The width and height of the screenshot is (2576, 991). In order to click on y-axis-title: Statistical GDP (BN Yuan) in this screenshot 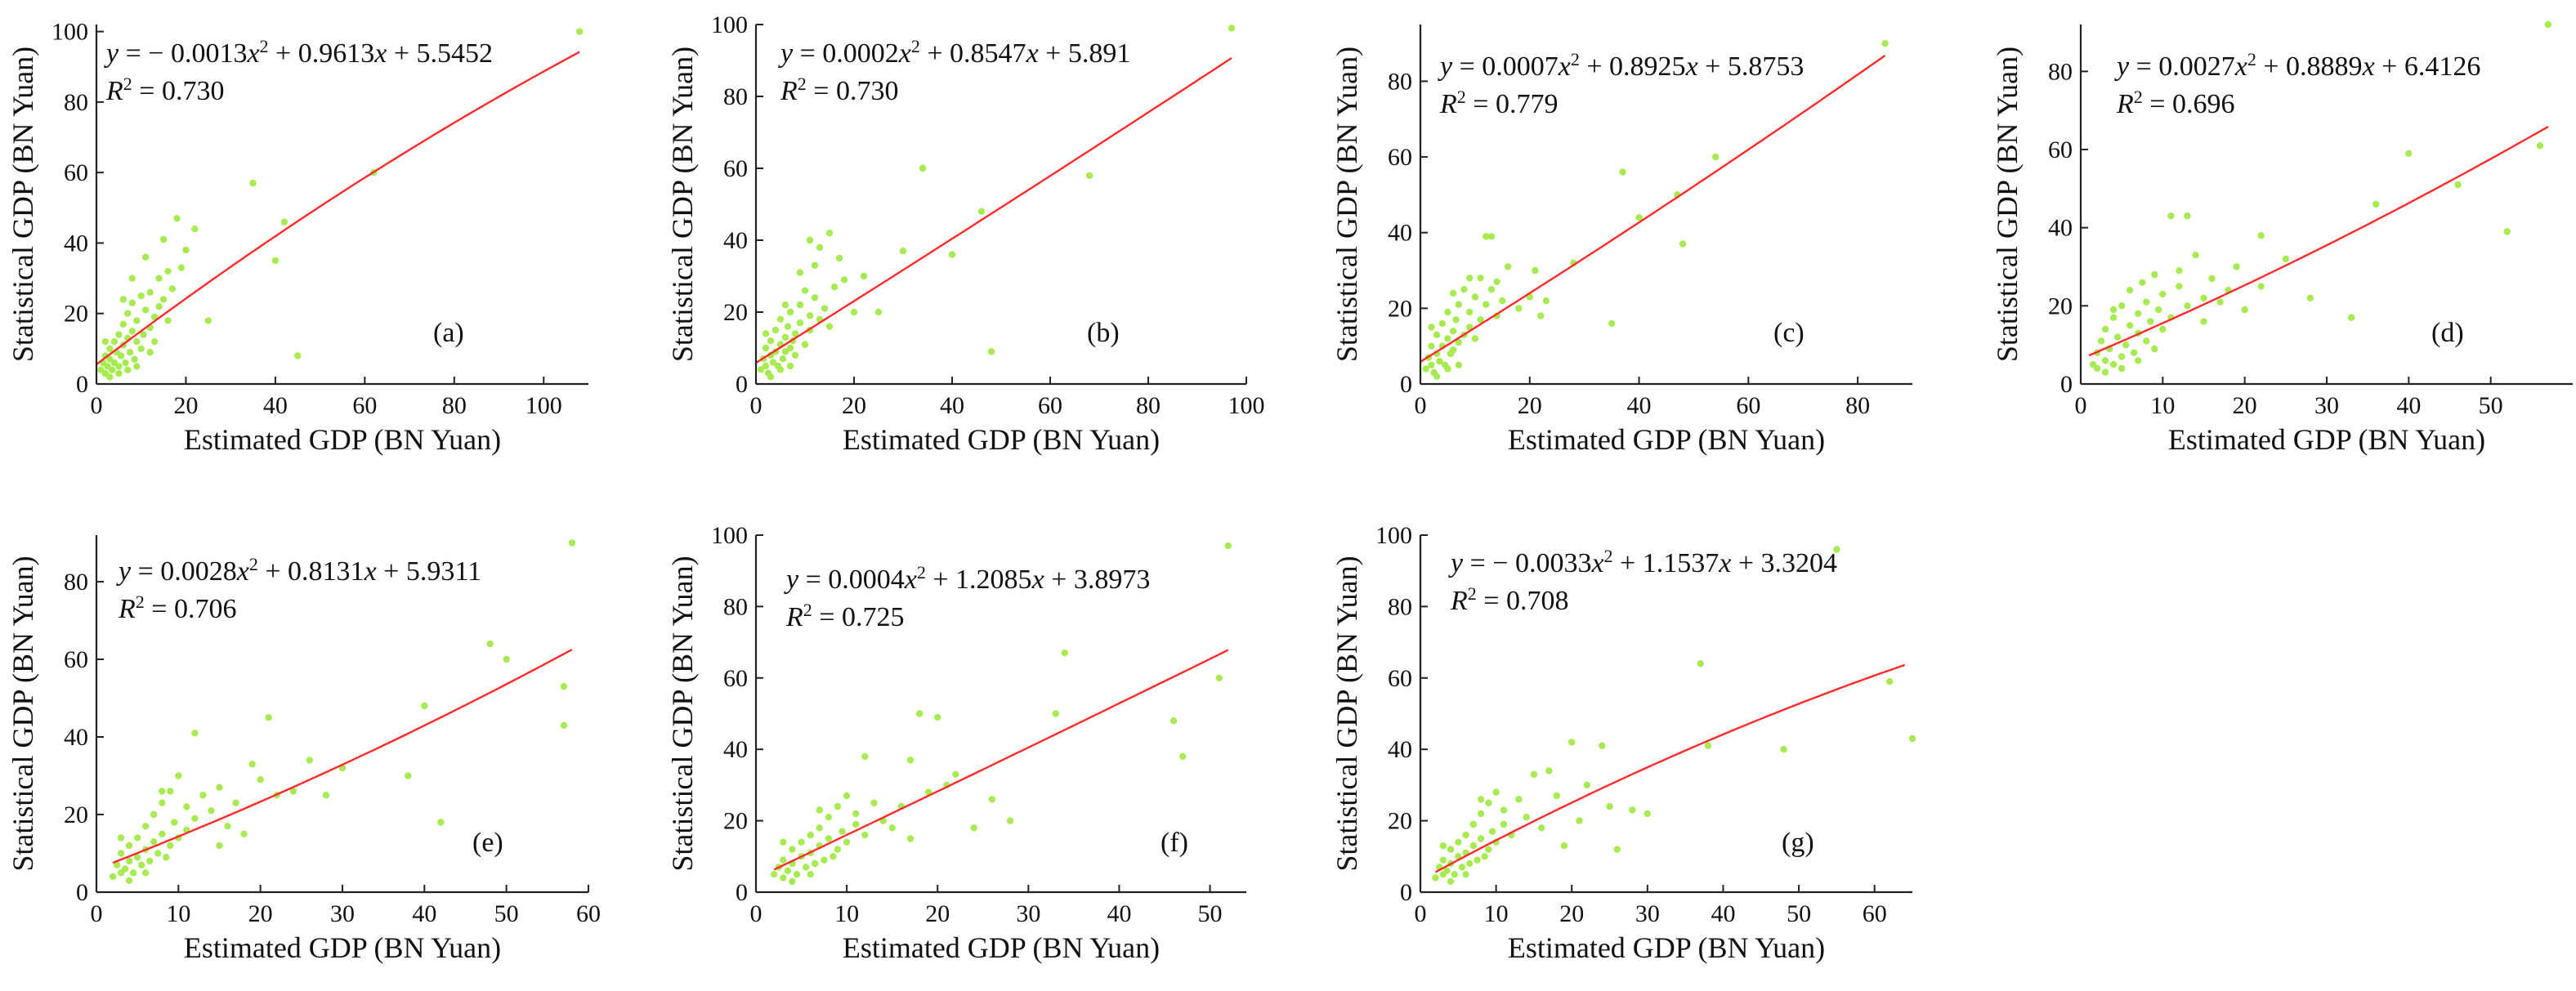, I will do `click(1346, 713)`.